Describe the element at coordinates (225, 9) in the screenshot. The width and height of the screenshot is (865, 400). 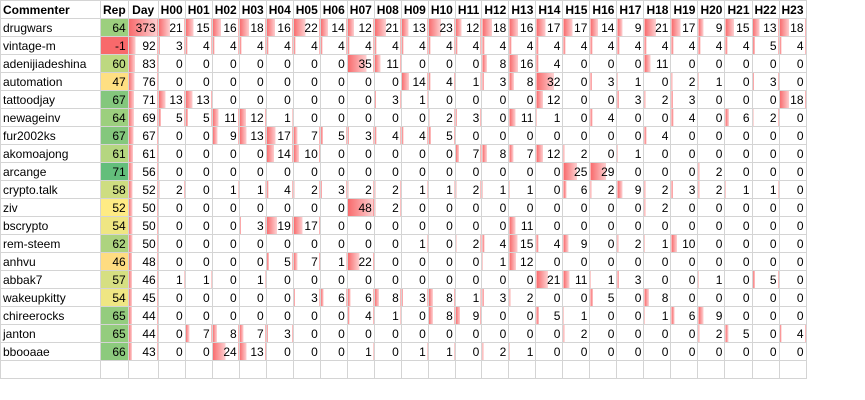
I see `column-header-h02: H02` at that location.